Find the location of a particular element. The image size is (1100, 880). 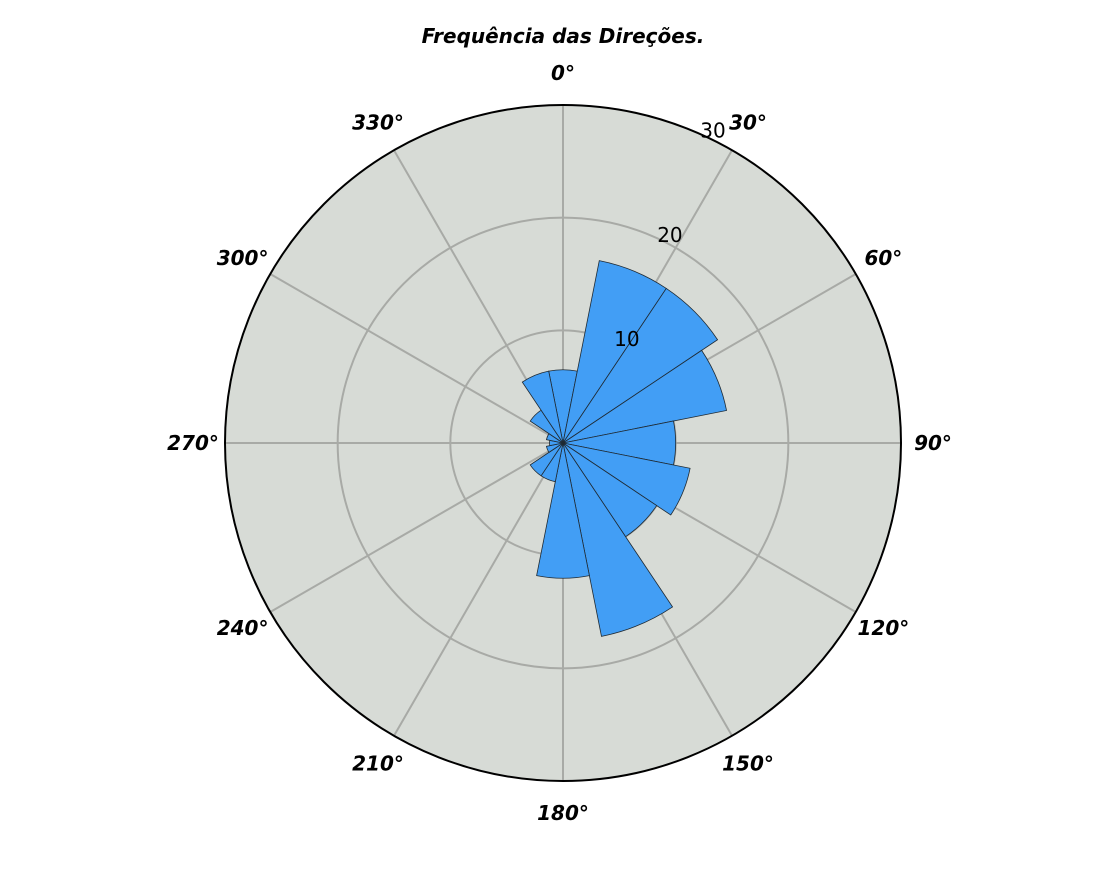

theta-tick-label-90: 90° is located at coordinates (933, 443).